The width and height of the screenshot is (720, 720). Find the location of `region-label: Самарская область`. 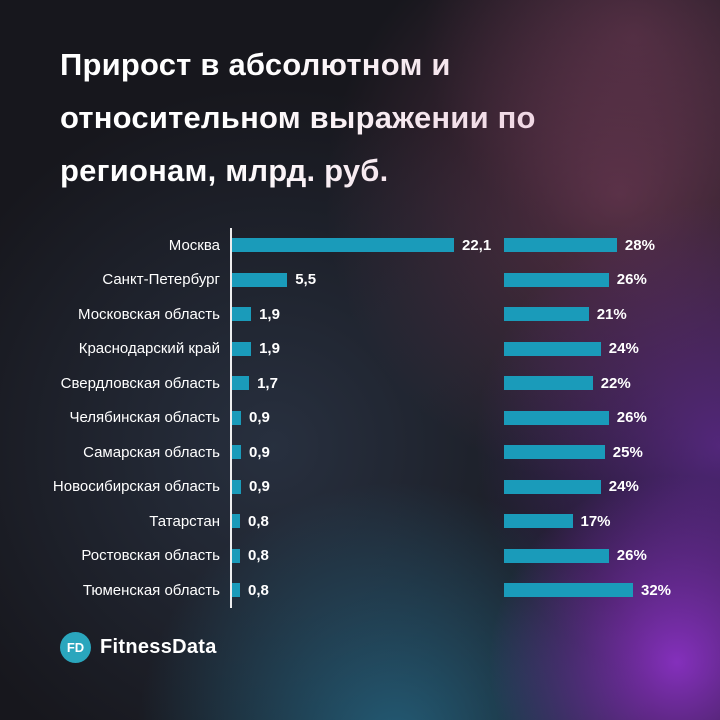

region-label: Самарская область is located at coordinates (151, 452).